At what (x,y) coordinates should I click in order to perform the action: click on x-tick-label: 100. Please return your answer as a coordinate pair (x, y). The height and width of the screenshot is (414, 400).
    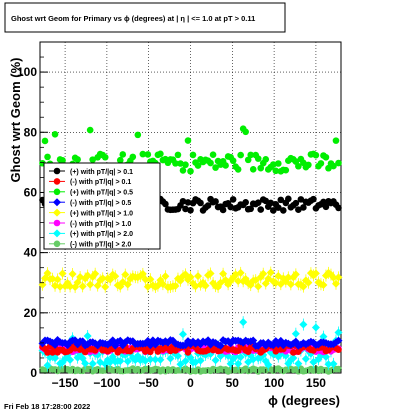
    Looking at the image, I should click on (274, 383).